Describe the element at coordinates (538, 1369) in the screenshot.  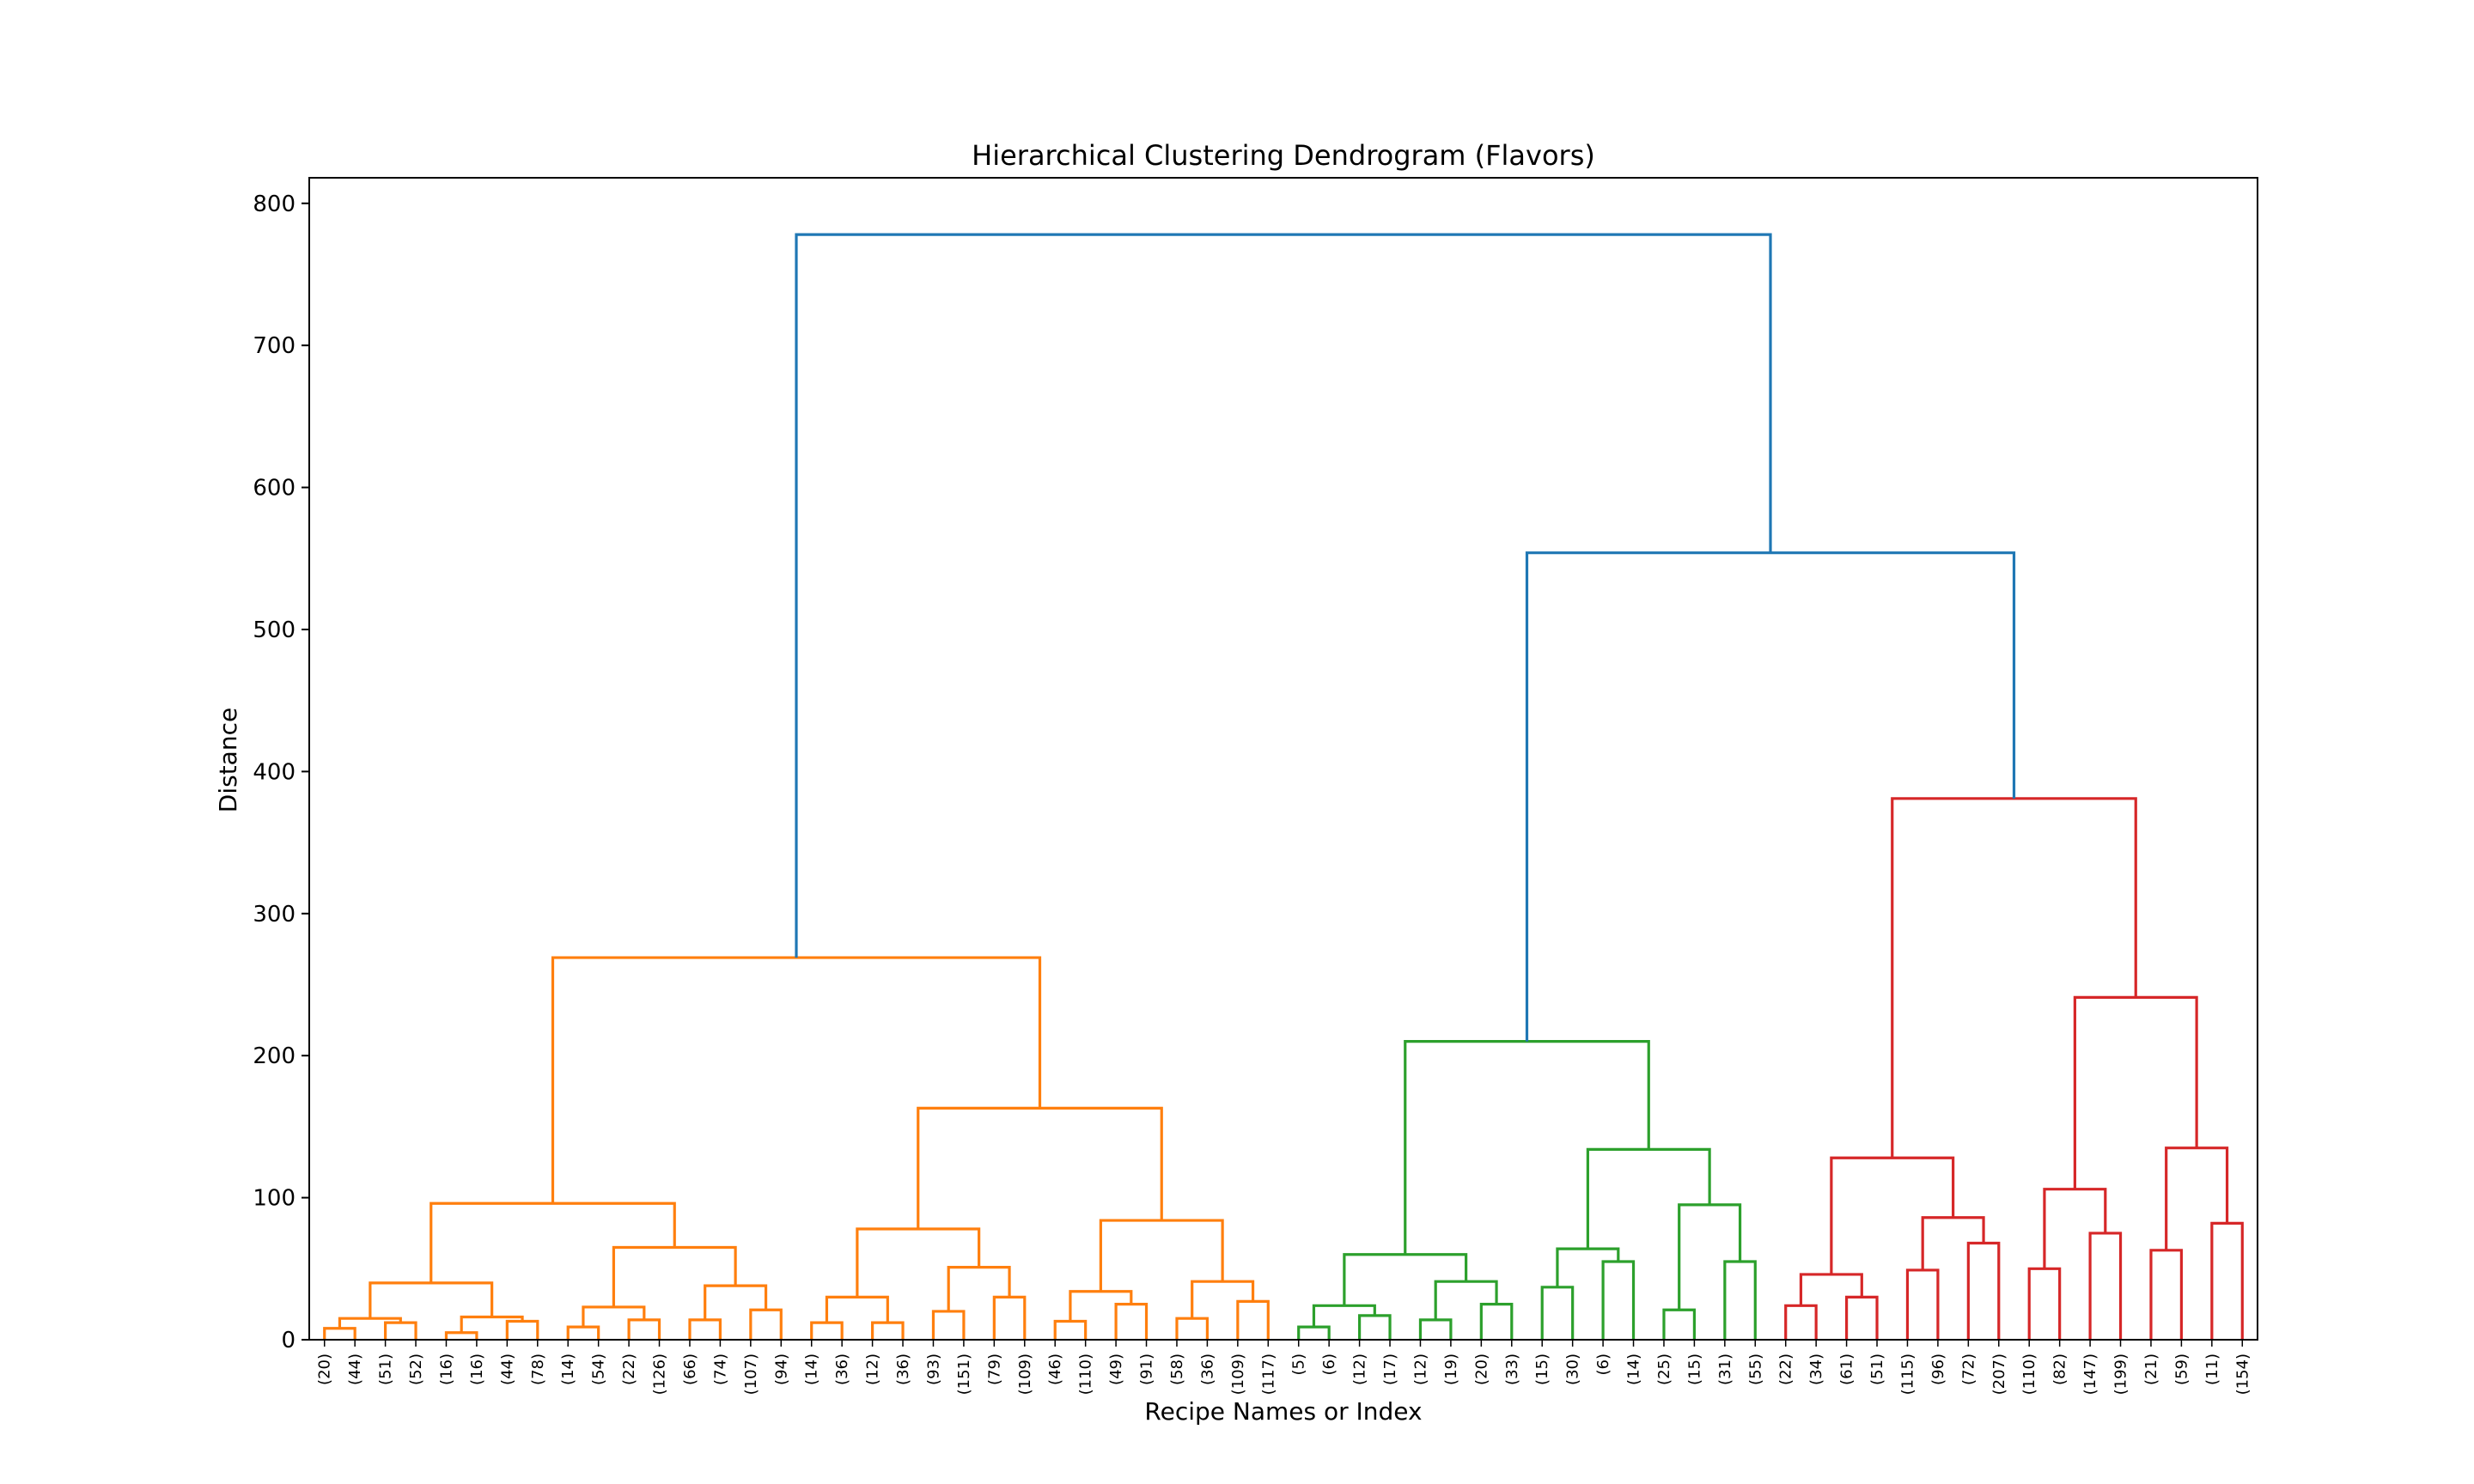
I see `leaf-label-7: (78)` at that location.